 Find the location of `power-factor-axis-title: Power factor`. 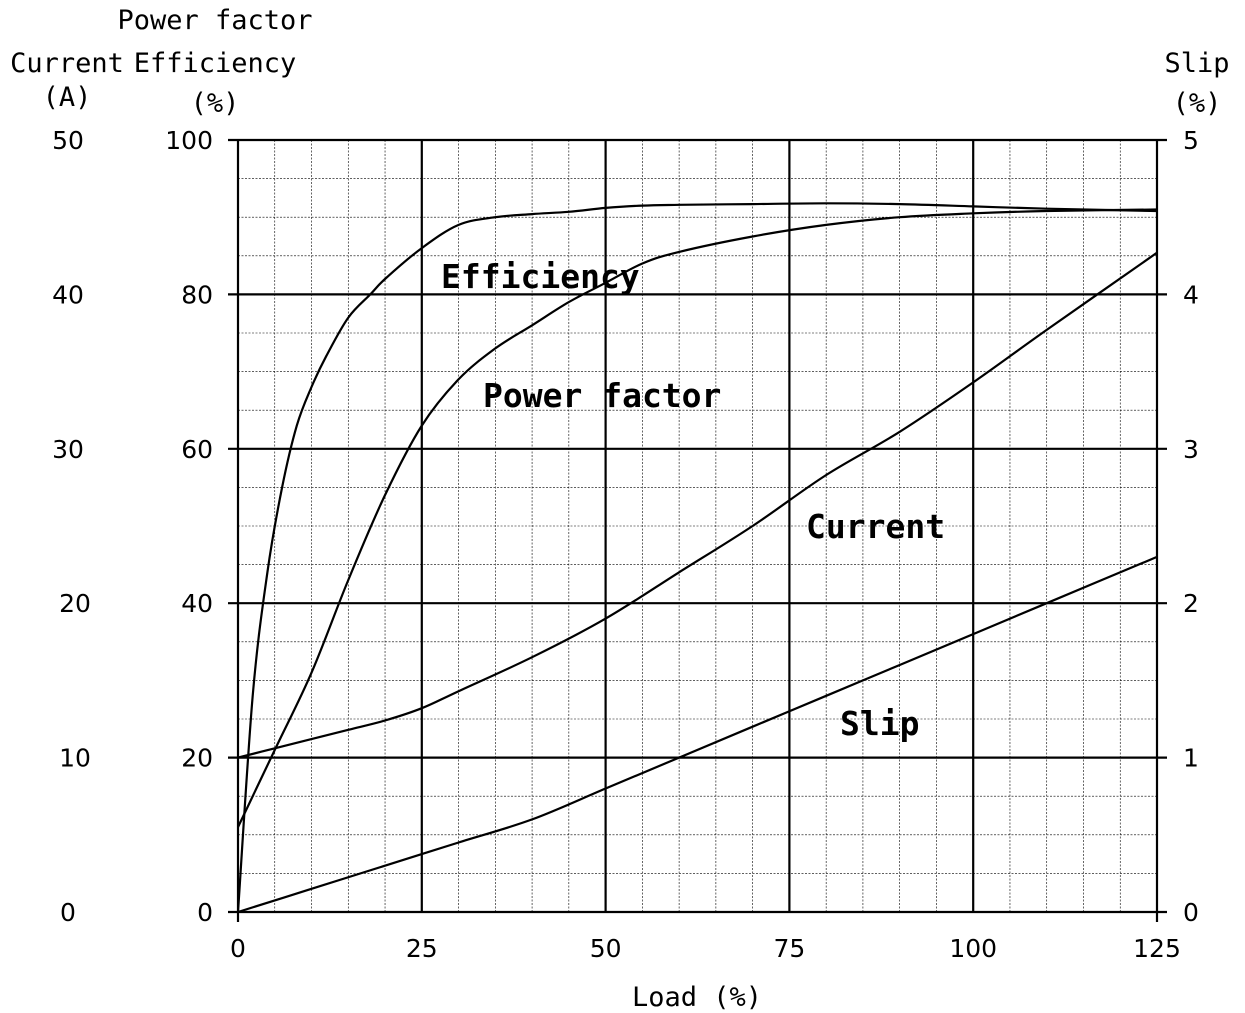

power-factor-axis-title: Power factor is located at coordinates (214, 20).